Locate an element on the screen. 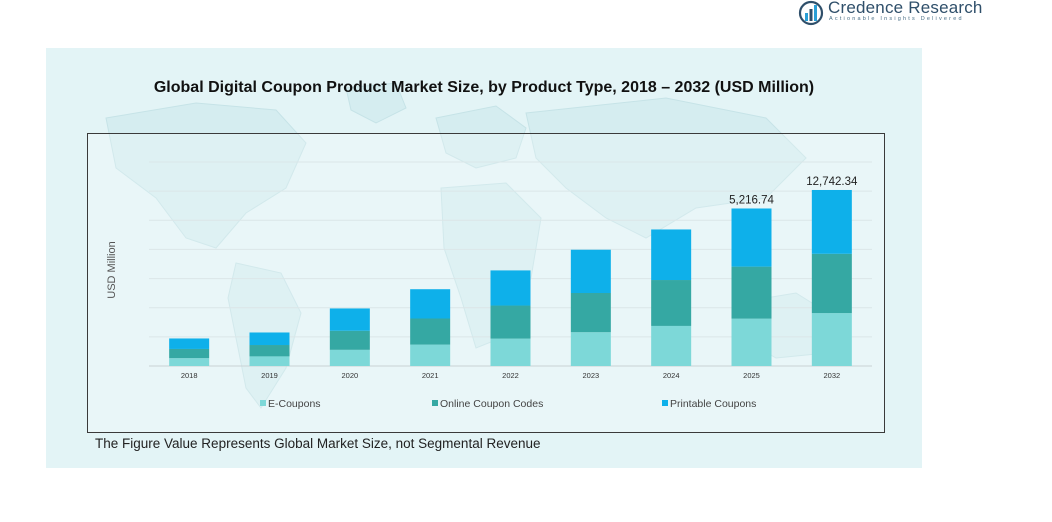 This screenshot has height=522, width=1052. bar-online-coupon-codes-2024 is located at coordinates (671, 303).